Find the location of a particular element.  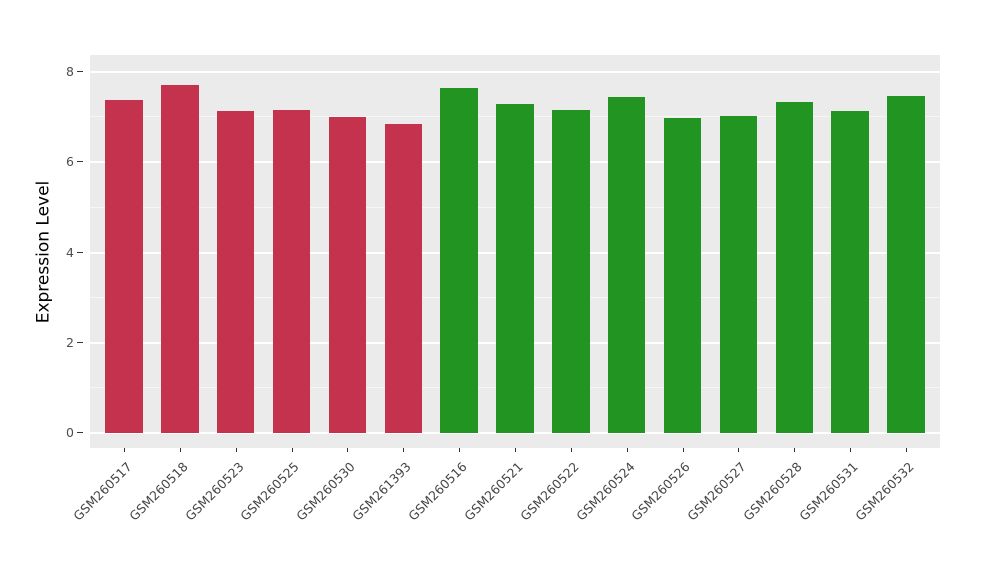

x-slot: GSM260516 is located at coordinates (446, 508).